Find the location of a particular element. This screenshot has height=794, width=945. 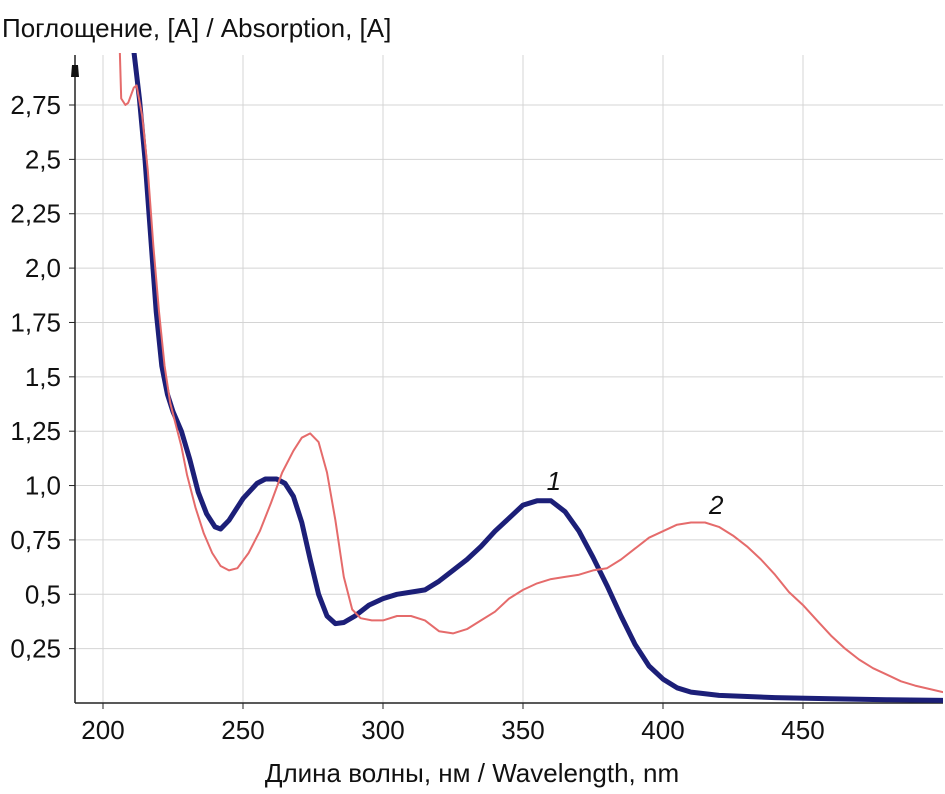

y-tick-label: 2,0 is located at coordinates (43, 268).